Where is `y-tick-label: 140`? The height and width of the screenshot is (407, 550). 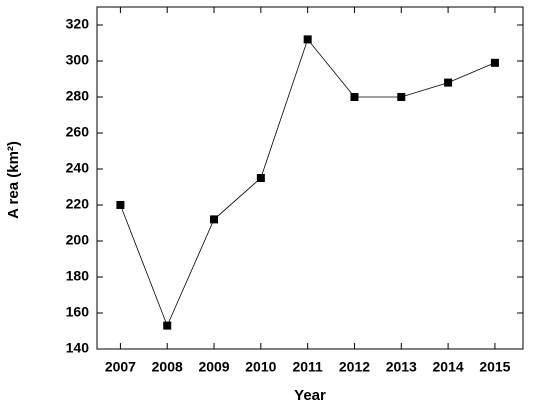 y-tick-label: 140 is located at coordinates (78, 348).